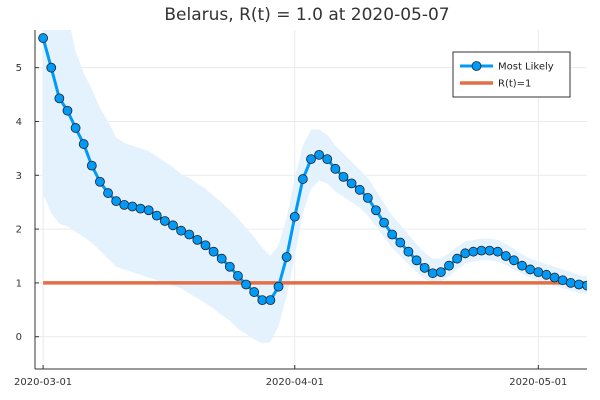  Describe the element at coordinates (19, 337) in the screenshot. I see `y-tick-label: 0` at that location.